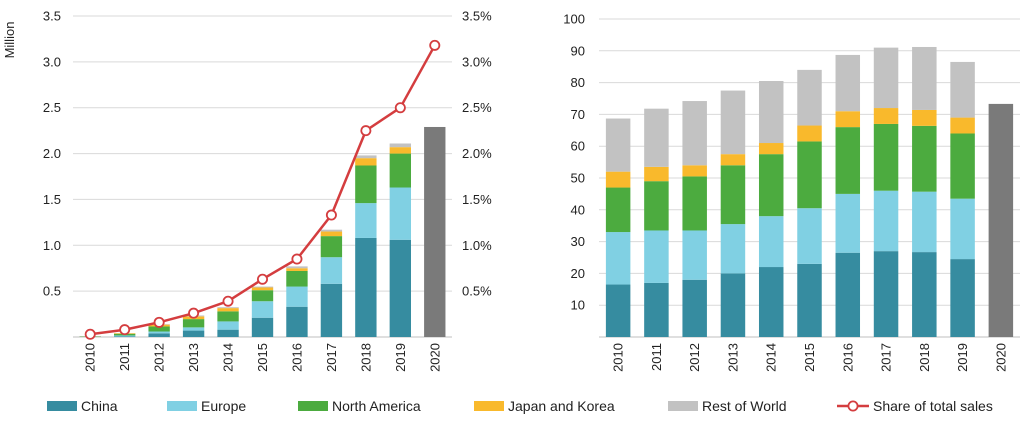 The width and height of the screenshot is (1024, 430). I want to click on right-x-tick-label: 2012, so click(694, 357).